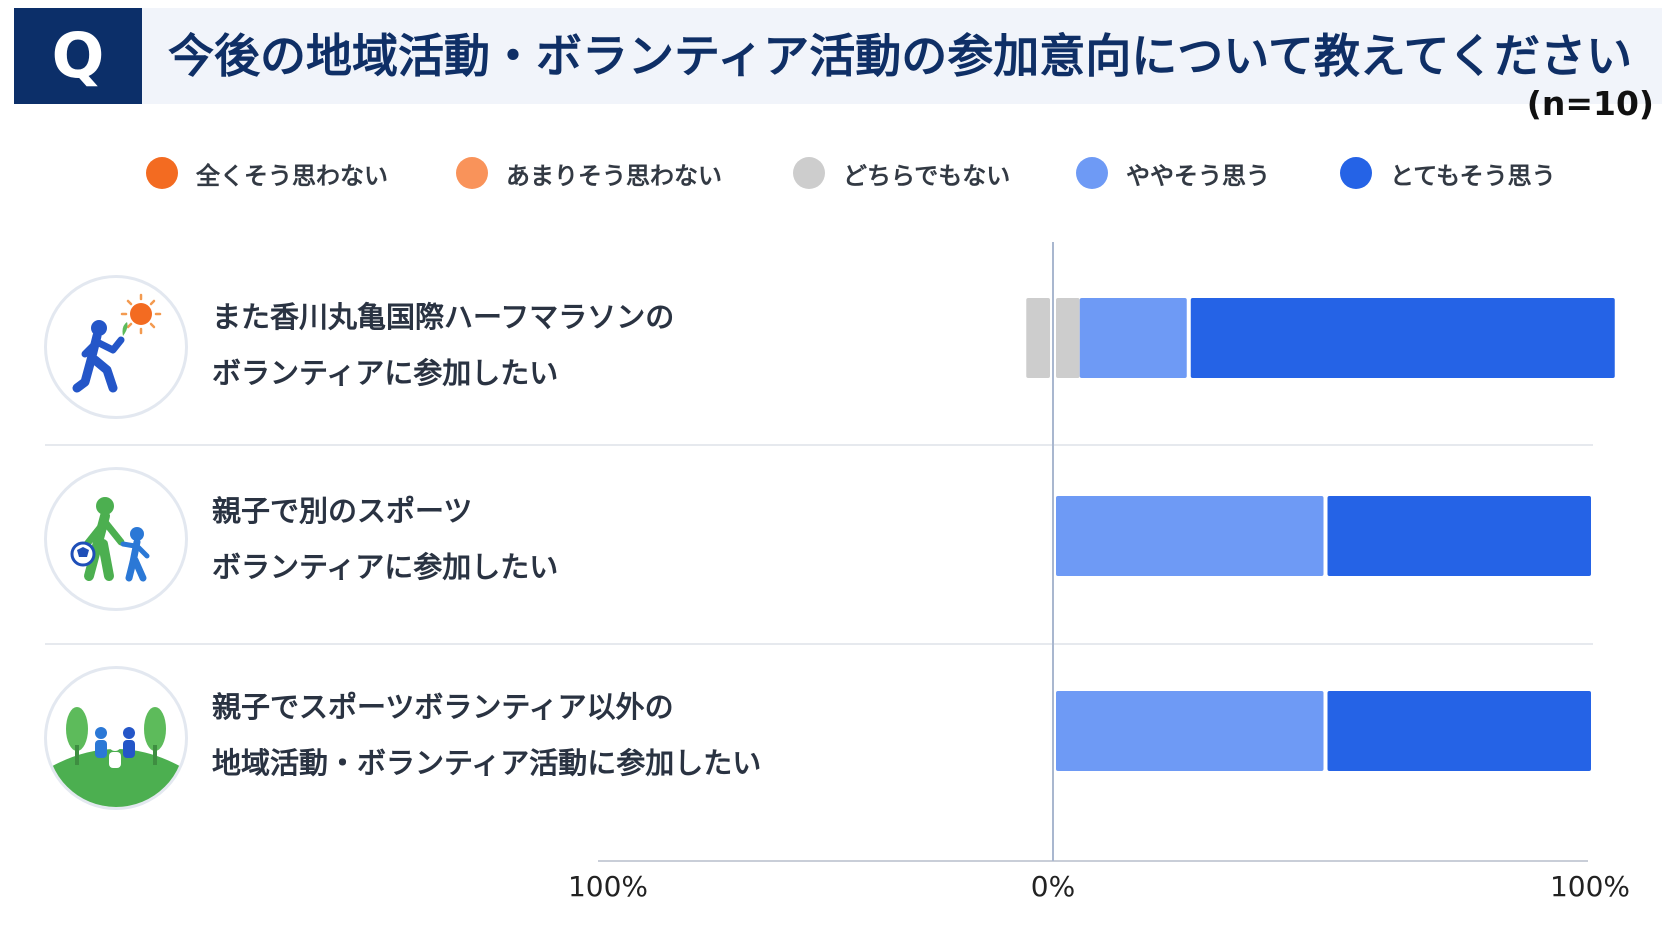  Describe the element at coordinates (1038, 338) in the screenshot. I see `bar-neutral-left` at that location.